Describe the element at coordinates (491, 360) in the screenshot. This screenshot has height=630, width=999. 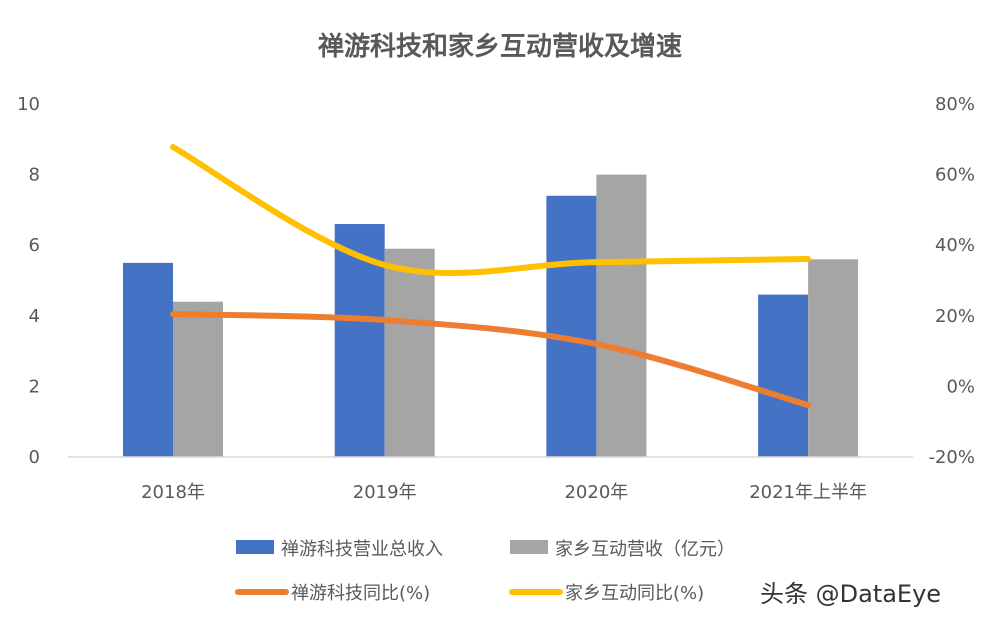
I see `line-chanyou-yoy` at that location.